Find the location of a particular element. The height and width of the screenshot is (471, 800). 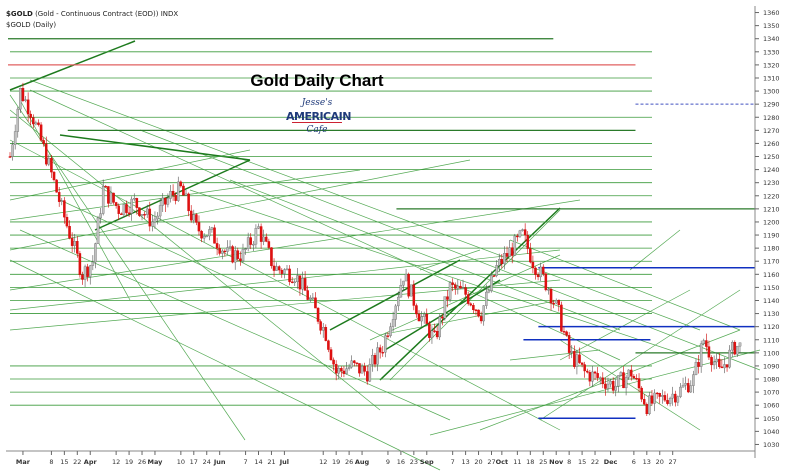

x-tick-label: 22 is located at coordinates (77, 462).